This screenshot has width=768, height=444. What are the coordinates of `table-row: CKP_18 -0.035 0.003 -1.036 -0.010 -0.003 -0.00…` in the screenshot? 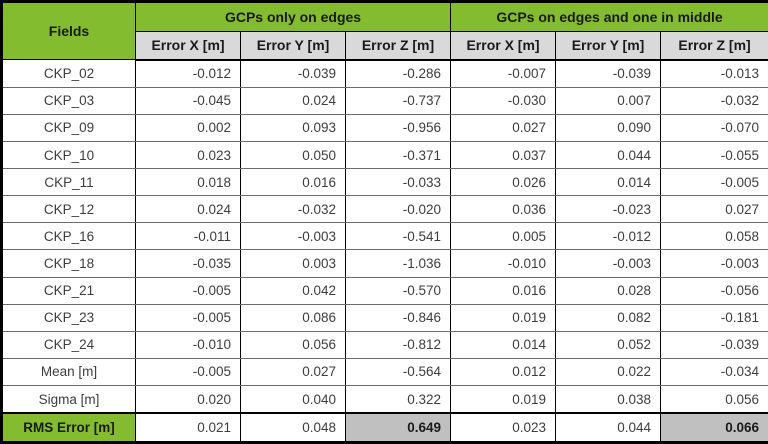 It's located at (384, 263).